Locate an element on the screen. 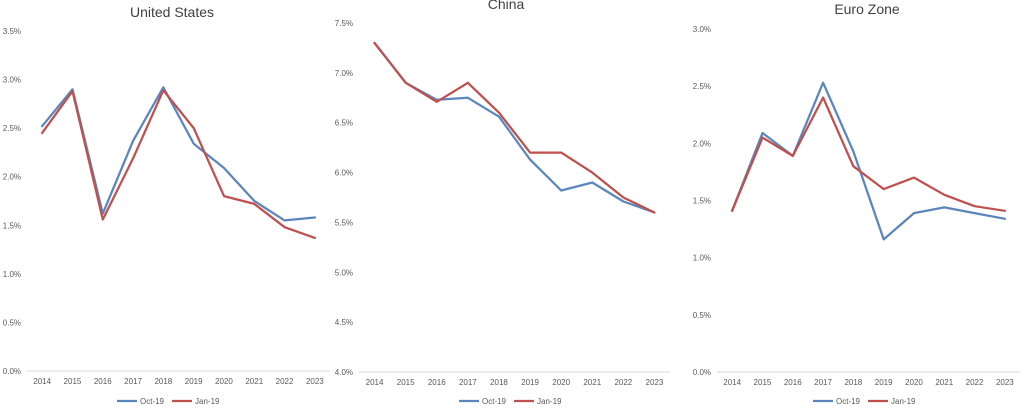  y-tick-label: 4.0% is located at coordinates (344, 372).